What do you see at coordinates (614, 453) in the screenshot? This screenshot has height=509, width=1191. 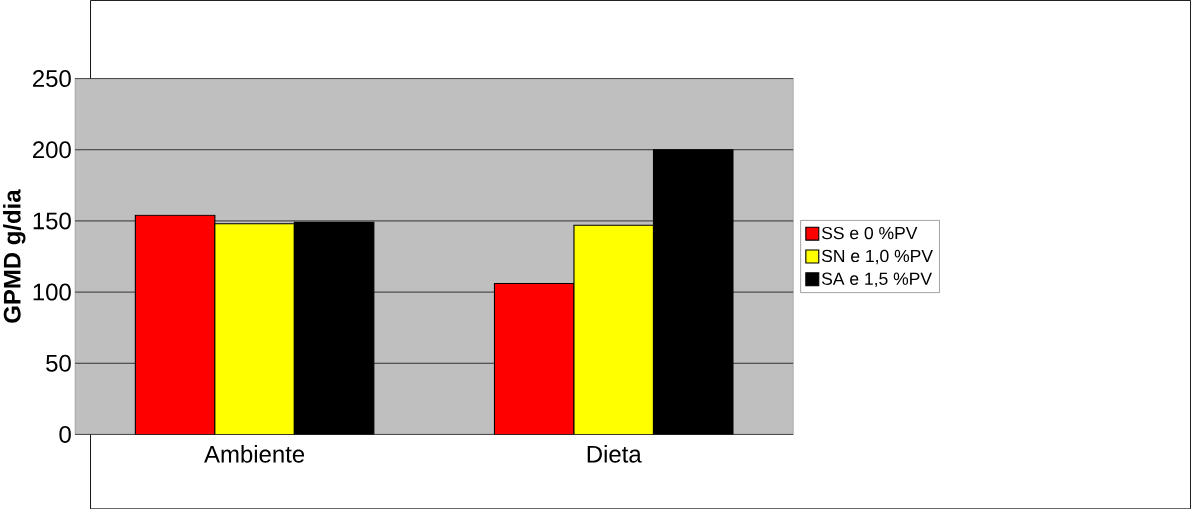 I see `x-tick-label: Dieta` at bounding box center [614, 453].